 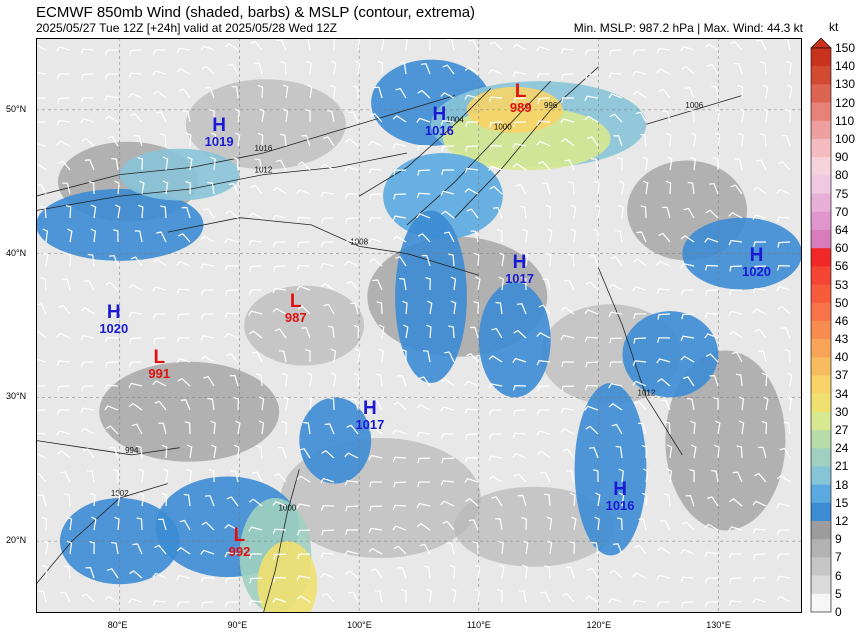 What do you see at coordinates (838, 612) in the screenshot?
I see `colorbar-tick-label: 0` at bounding box center [838, 612].